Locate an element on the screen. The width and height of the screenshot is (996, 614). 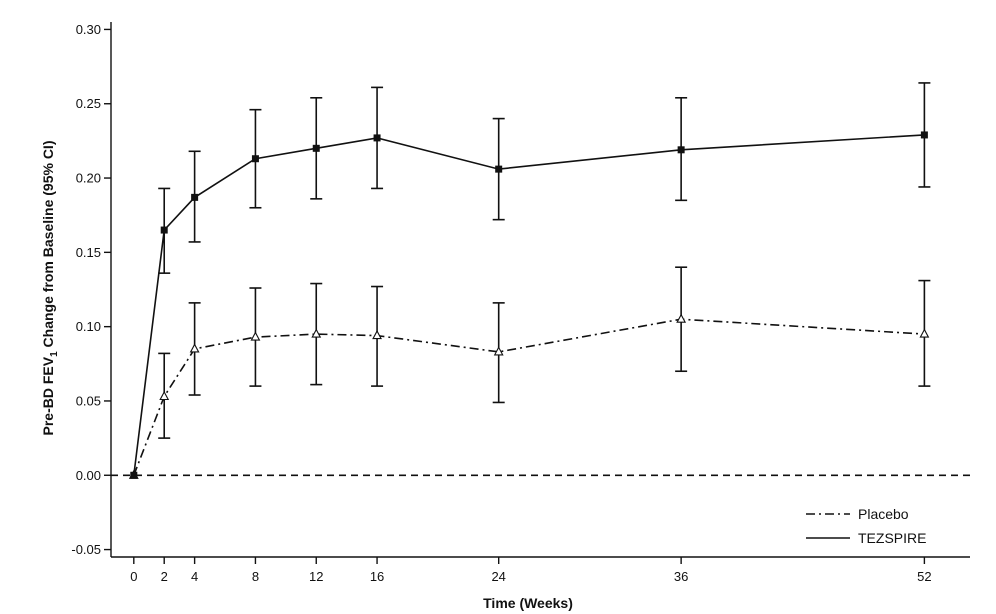
y-tick-label: 0.00 is located at coordinates (88, 475).